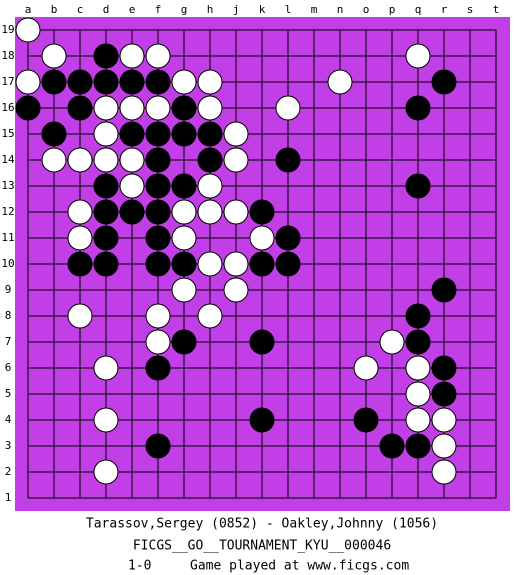 The width and height of the screenshot is (525, 575). Describe the element at coordinates (366, 9) in the screenshot. I see `column-label: o` at that location.